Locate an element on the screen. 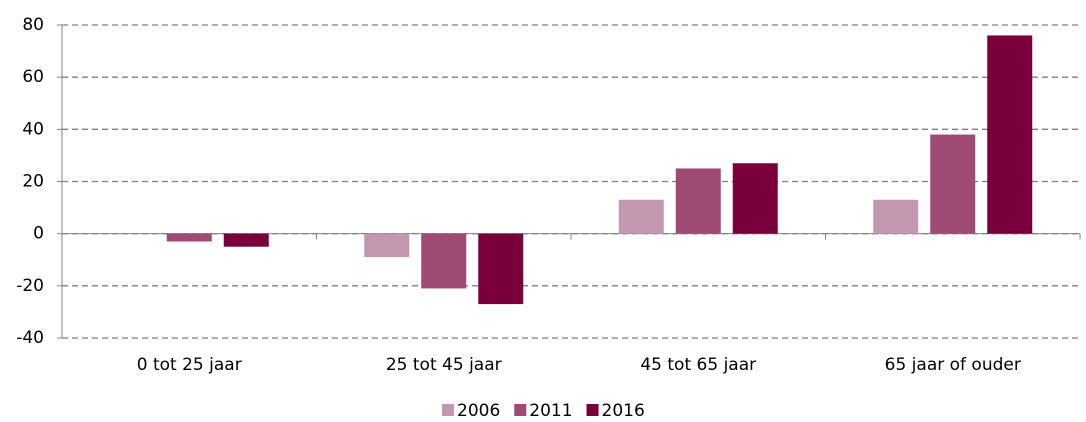 The height and width of the screenshot is (422, 1086). y-tick-label: -40 is located at coordinates (30, 338).